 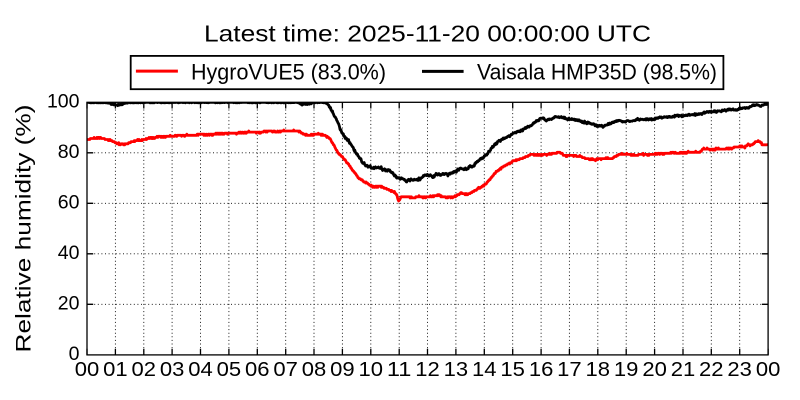 What do you see at coordinates (399, 369) in the screenshot?
I see `svg-text: 11` at bounding box center [399, 369].